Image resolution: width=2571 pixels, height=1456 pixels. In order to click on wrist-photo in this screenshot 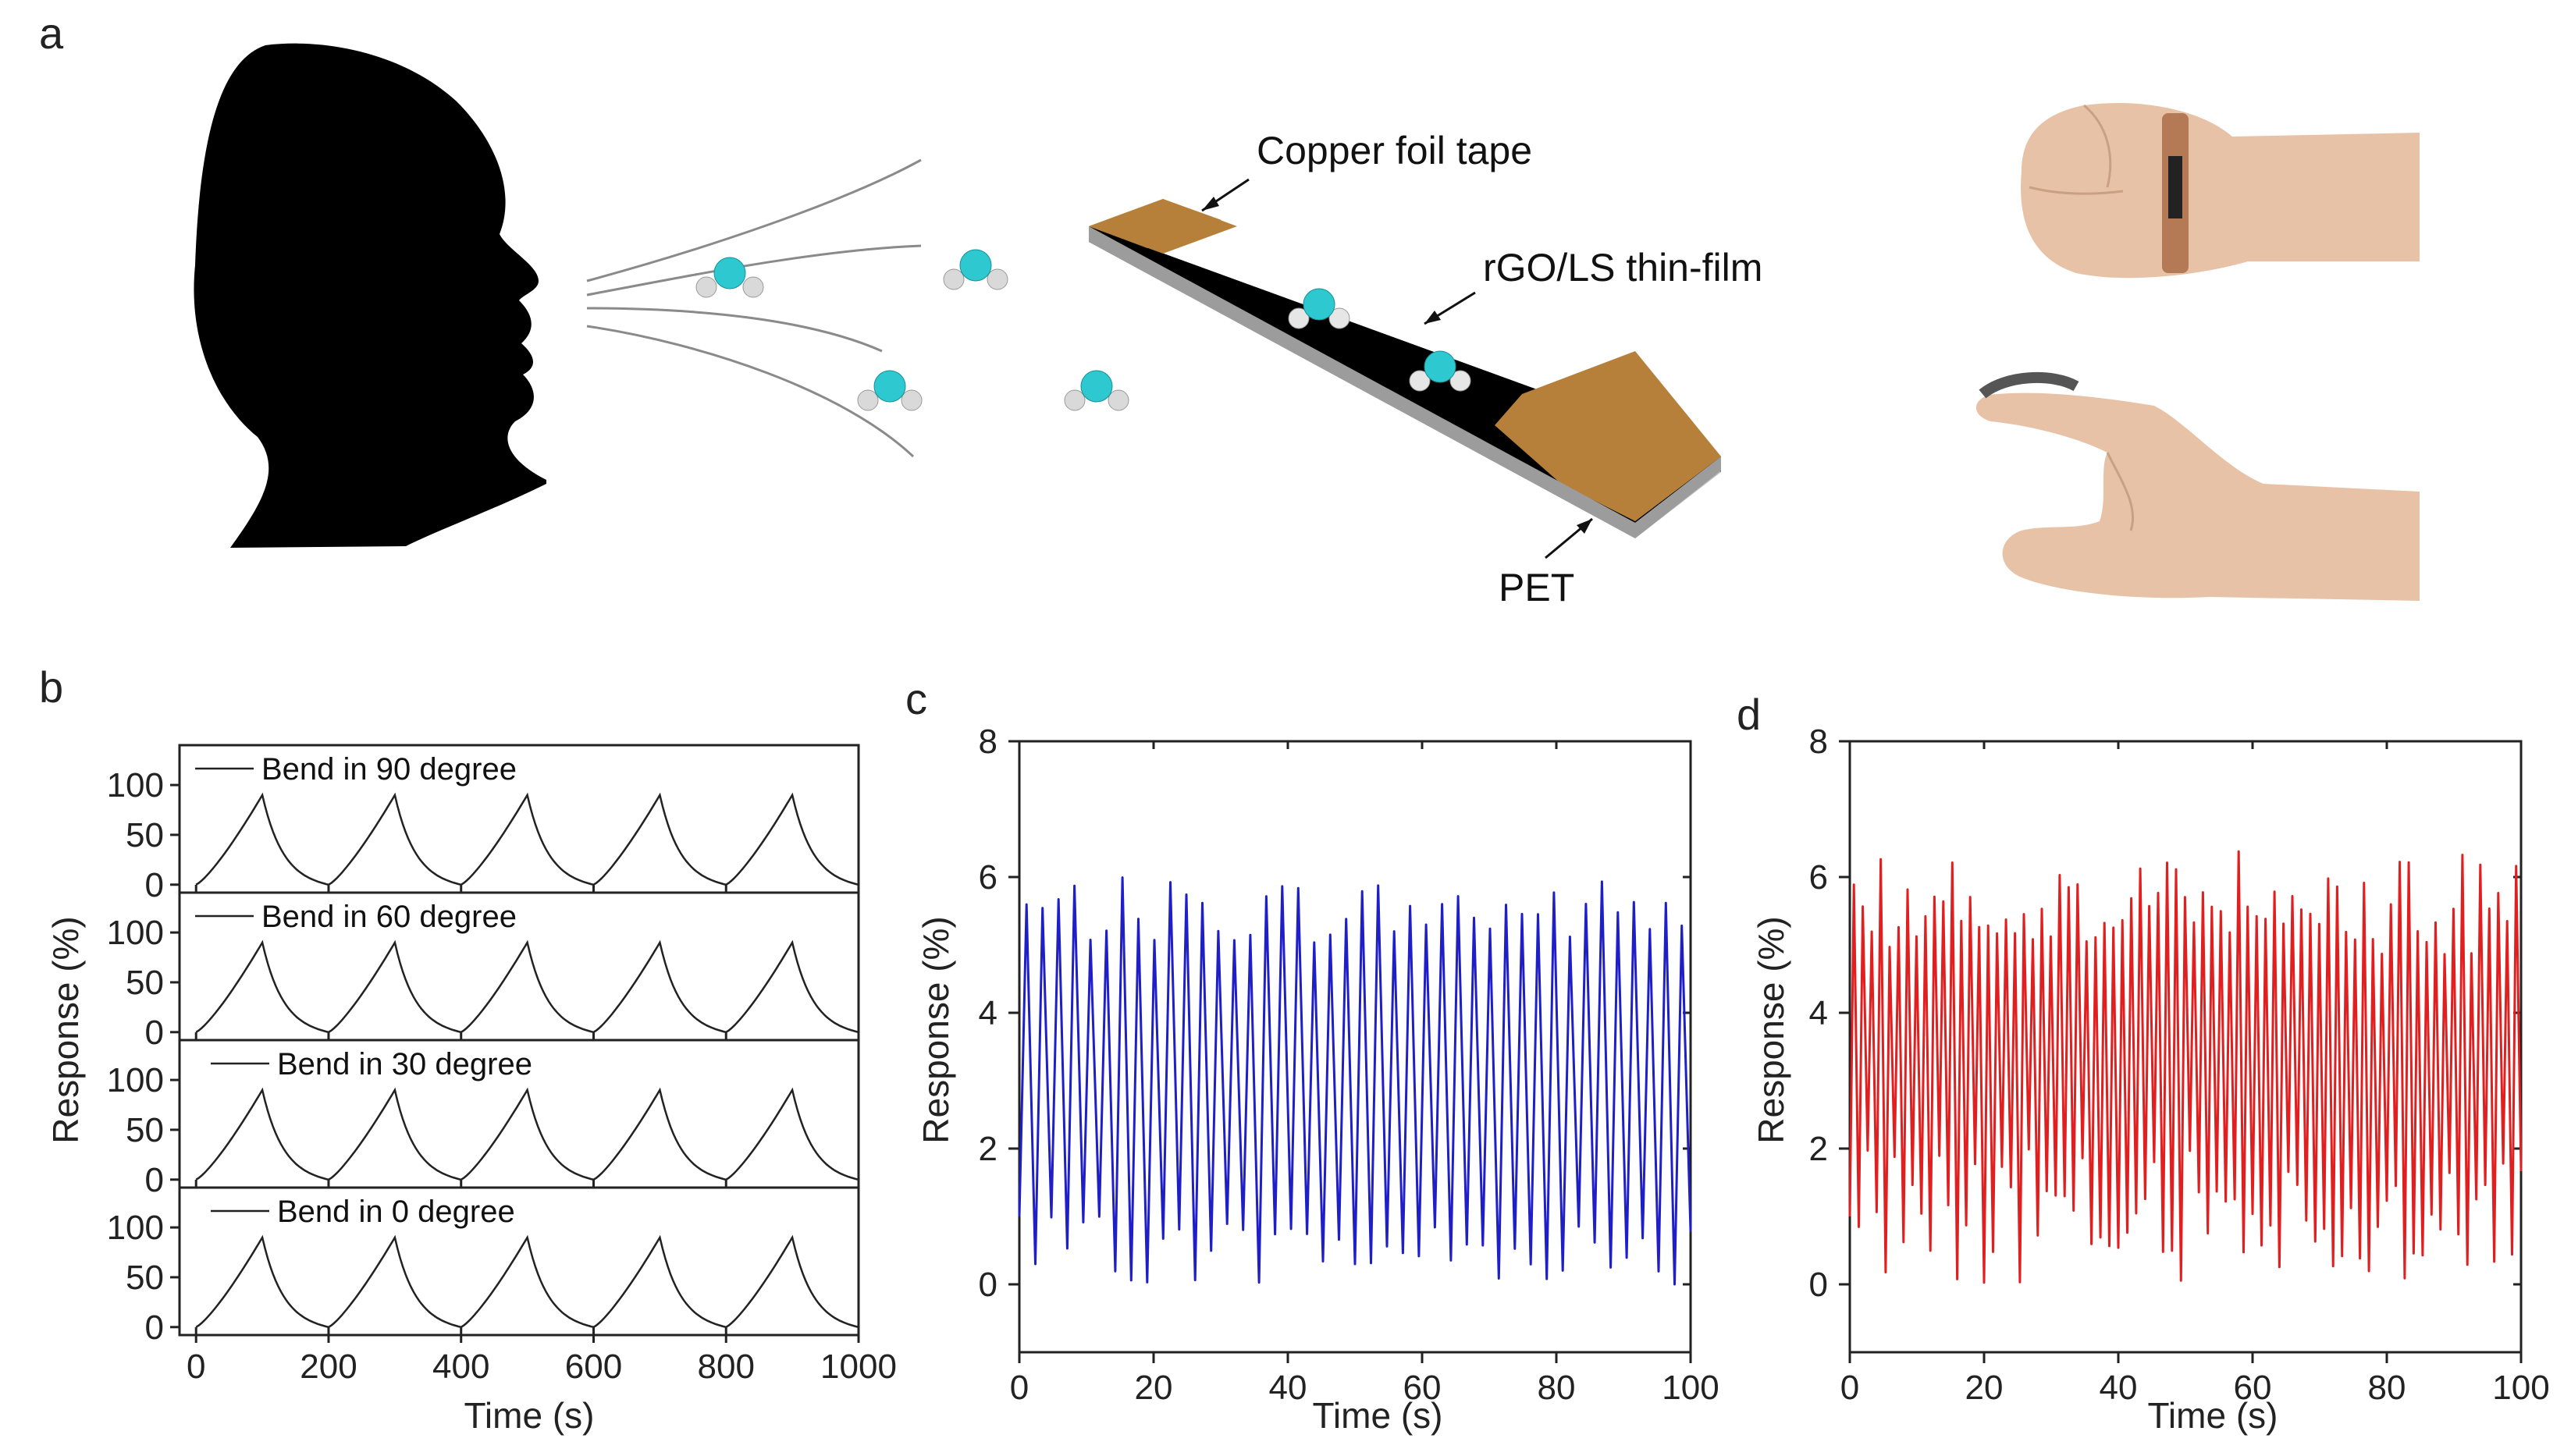, I will do `click(2220, 190)`.